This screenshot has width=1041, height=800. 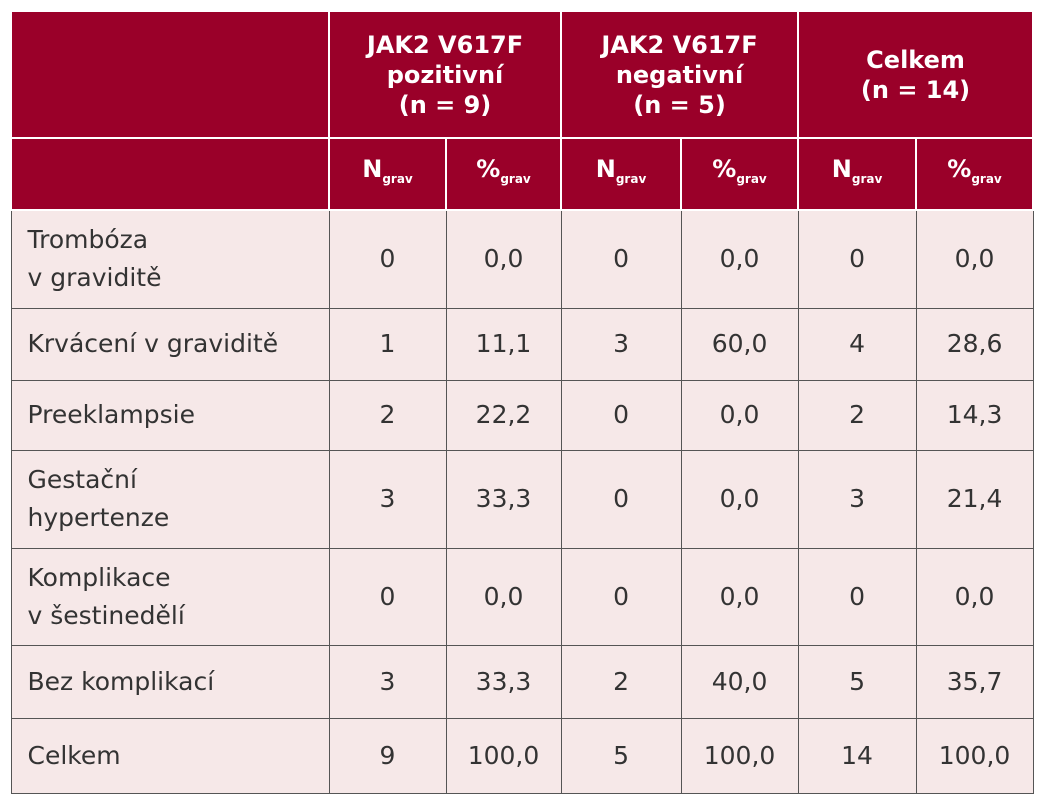 What do you see at coordinates (445, 104) in the screenshot?
I see `text-line: (n = 9)` at bounding box center [445, 104].